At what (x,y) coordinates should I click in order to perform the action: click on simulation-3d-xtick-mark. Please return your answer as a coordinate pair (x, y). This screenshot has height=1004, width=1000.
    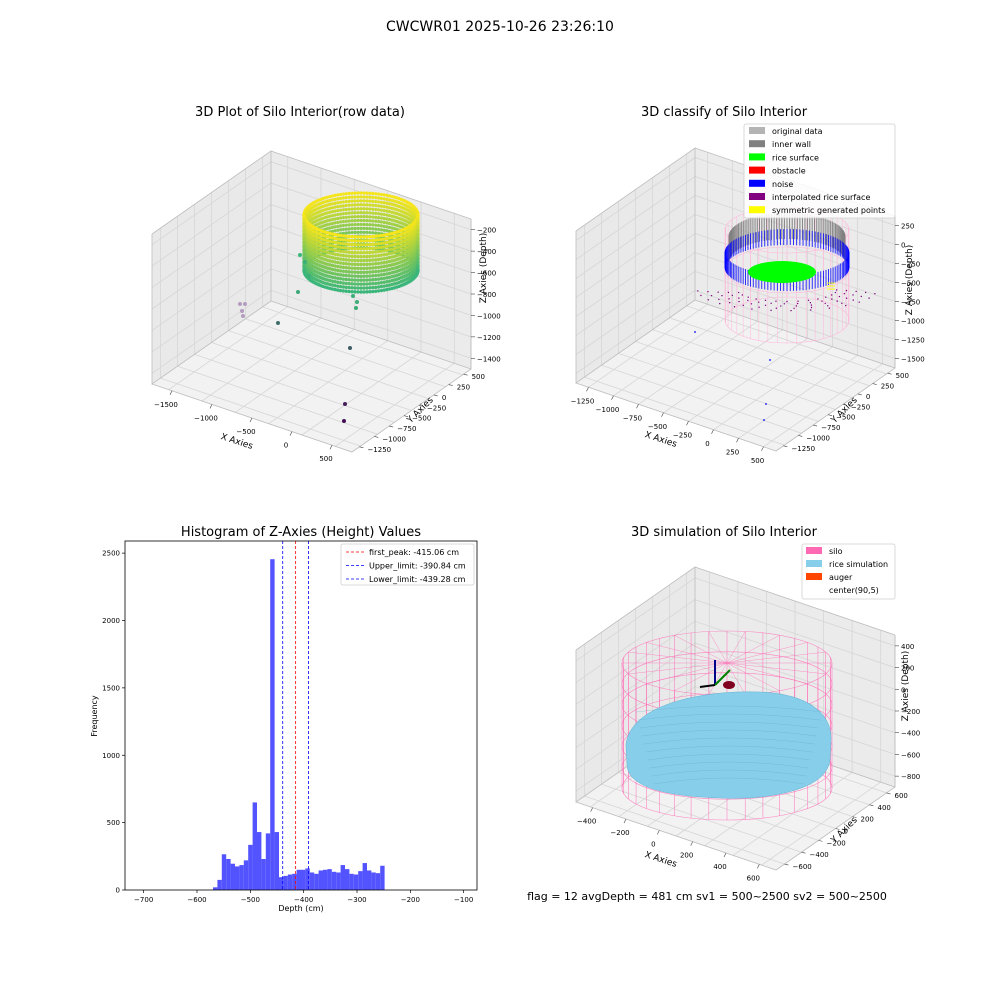
    Looking at the image, I should click on (625, 821).